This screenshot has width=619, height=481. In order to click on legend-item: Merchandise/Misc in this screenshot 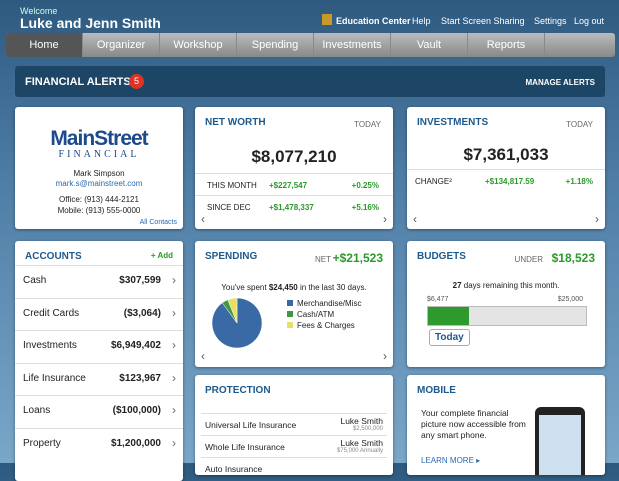, I will do `click(324, 303)`.